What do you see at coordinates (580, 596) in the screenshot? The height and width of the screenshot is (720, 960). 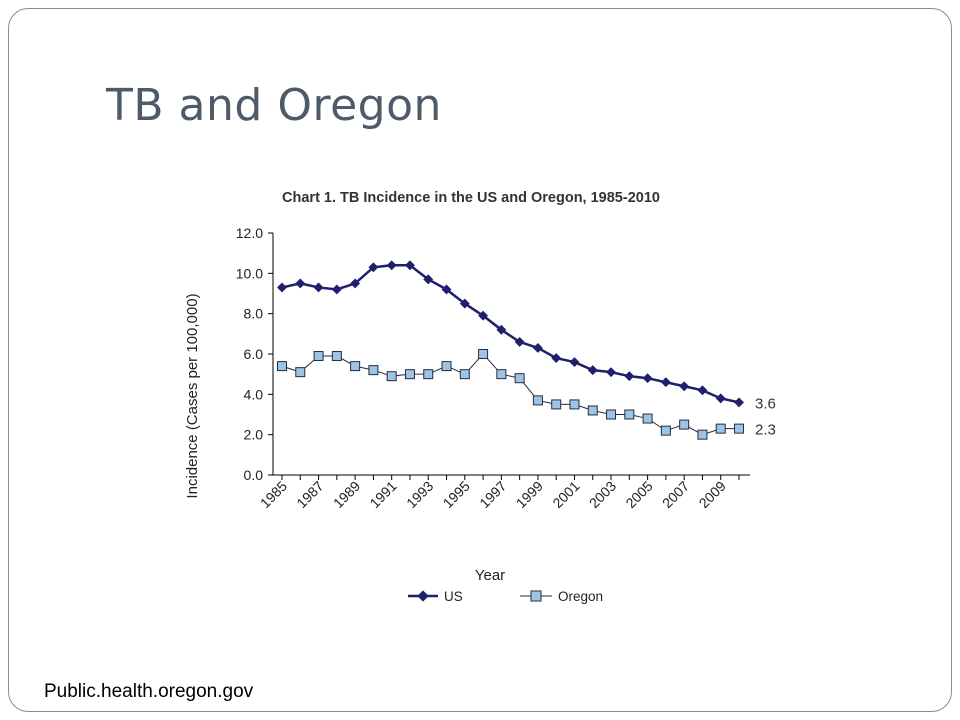 I see `legend-oregon-label: Oregon` at bounding box center [580, 596].